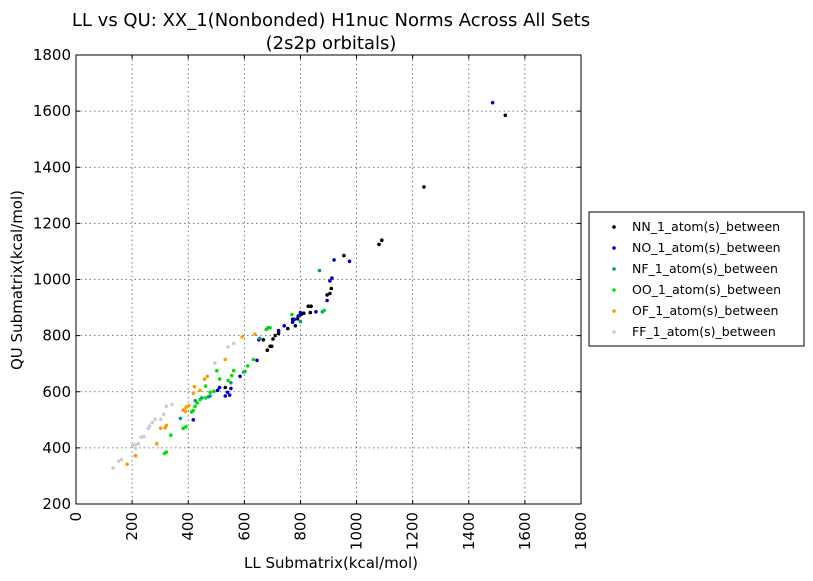 The image size is (813, 581). What do you see at coordinates (56, 392) in the screenshot?
I see `y-tick-label: 600` at bounding box center [56, 392].